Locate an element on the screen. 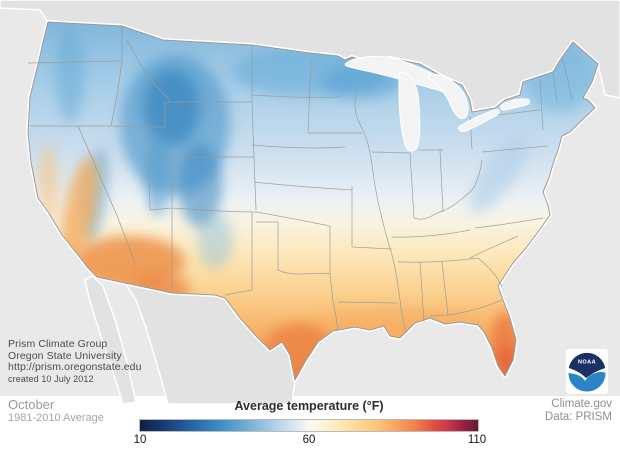 Image resolution: width=620 pixels, height=450 pixels. credits-url: http://prism.oregonstate.edu is located at coordinates (75, 367).